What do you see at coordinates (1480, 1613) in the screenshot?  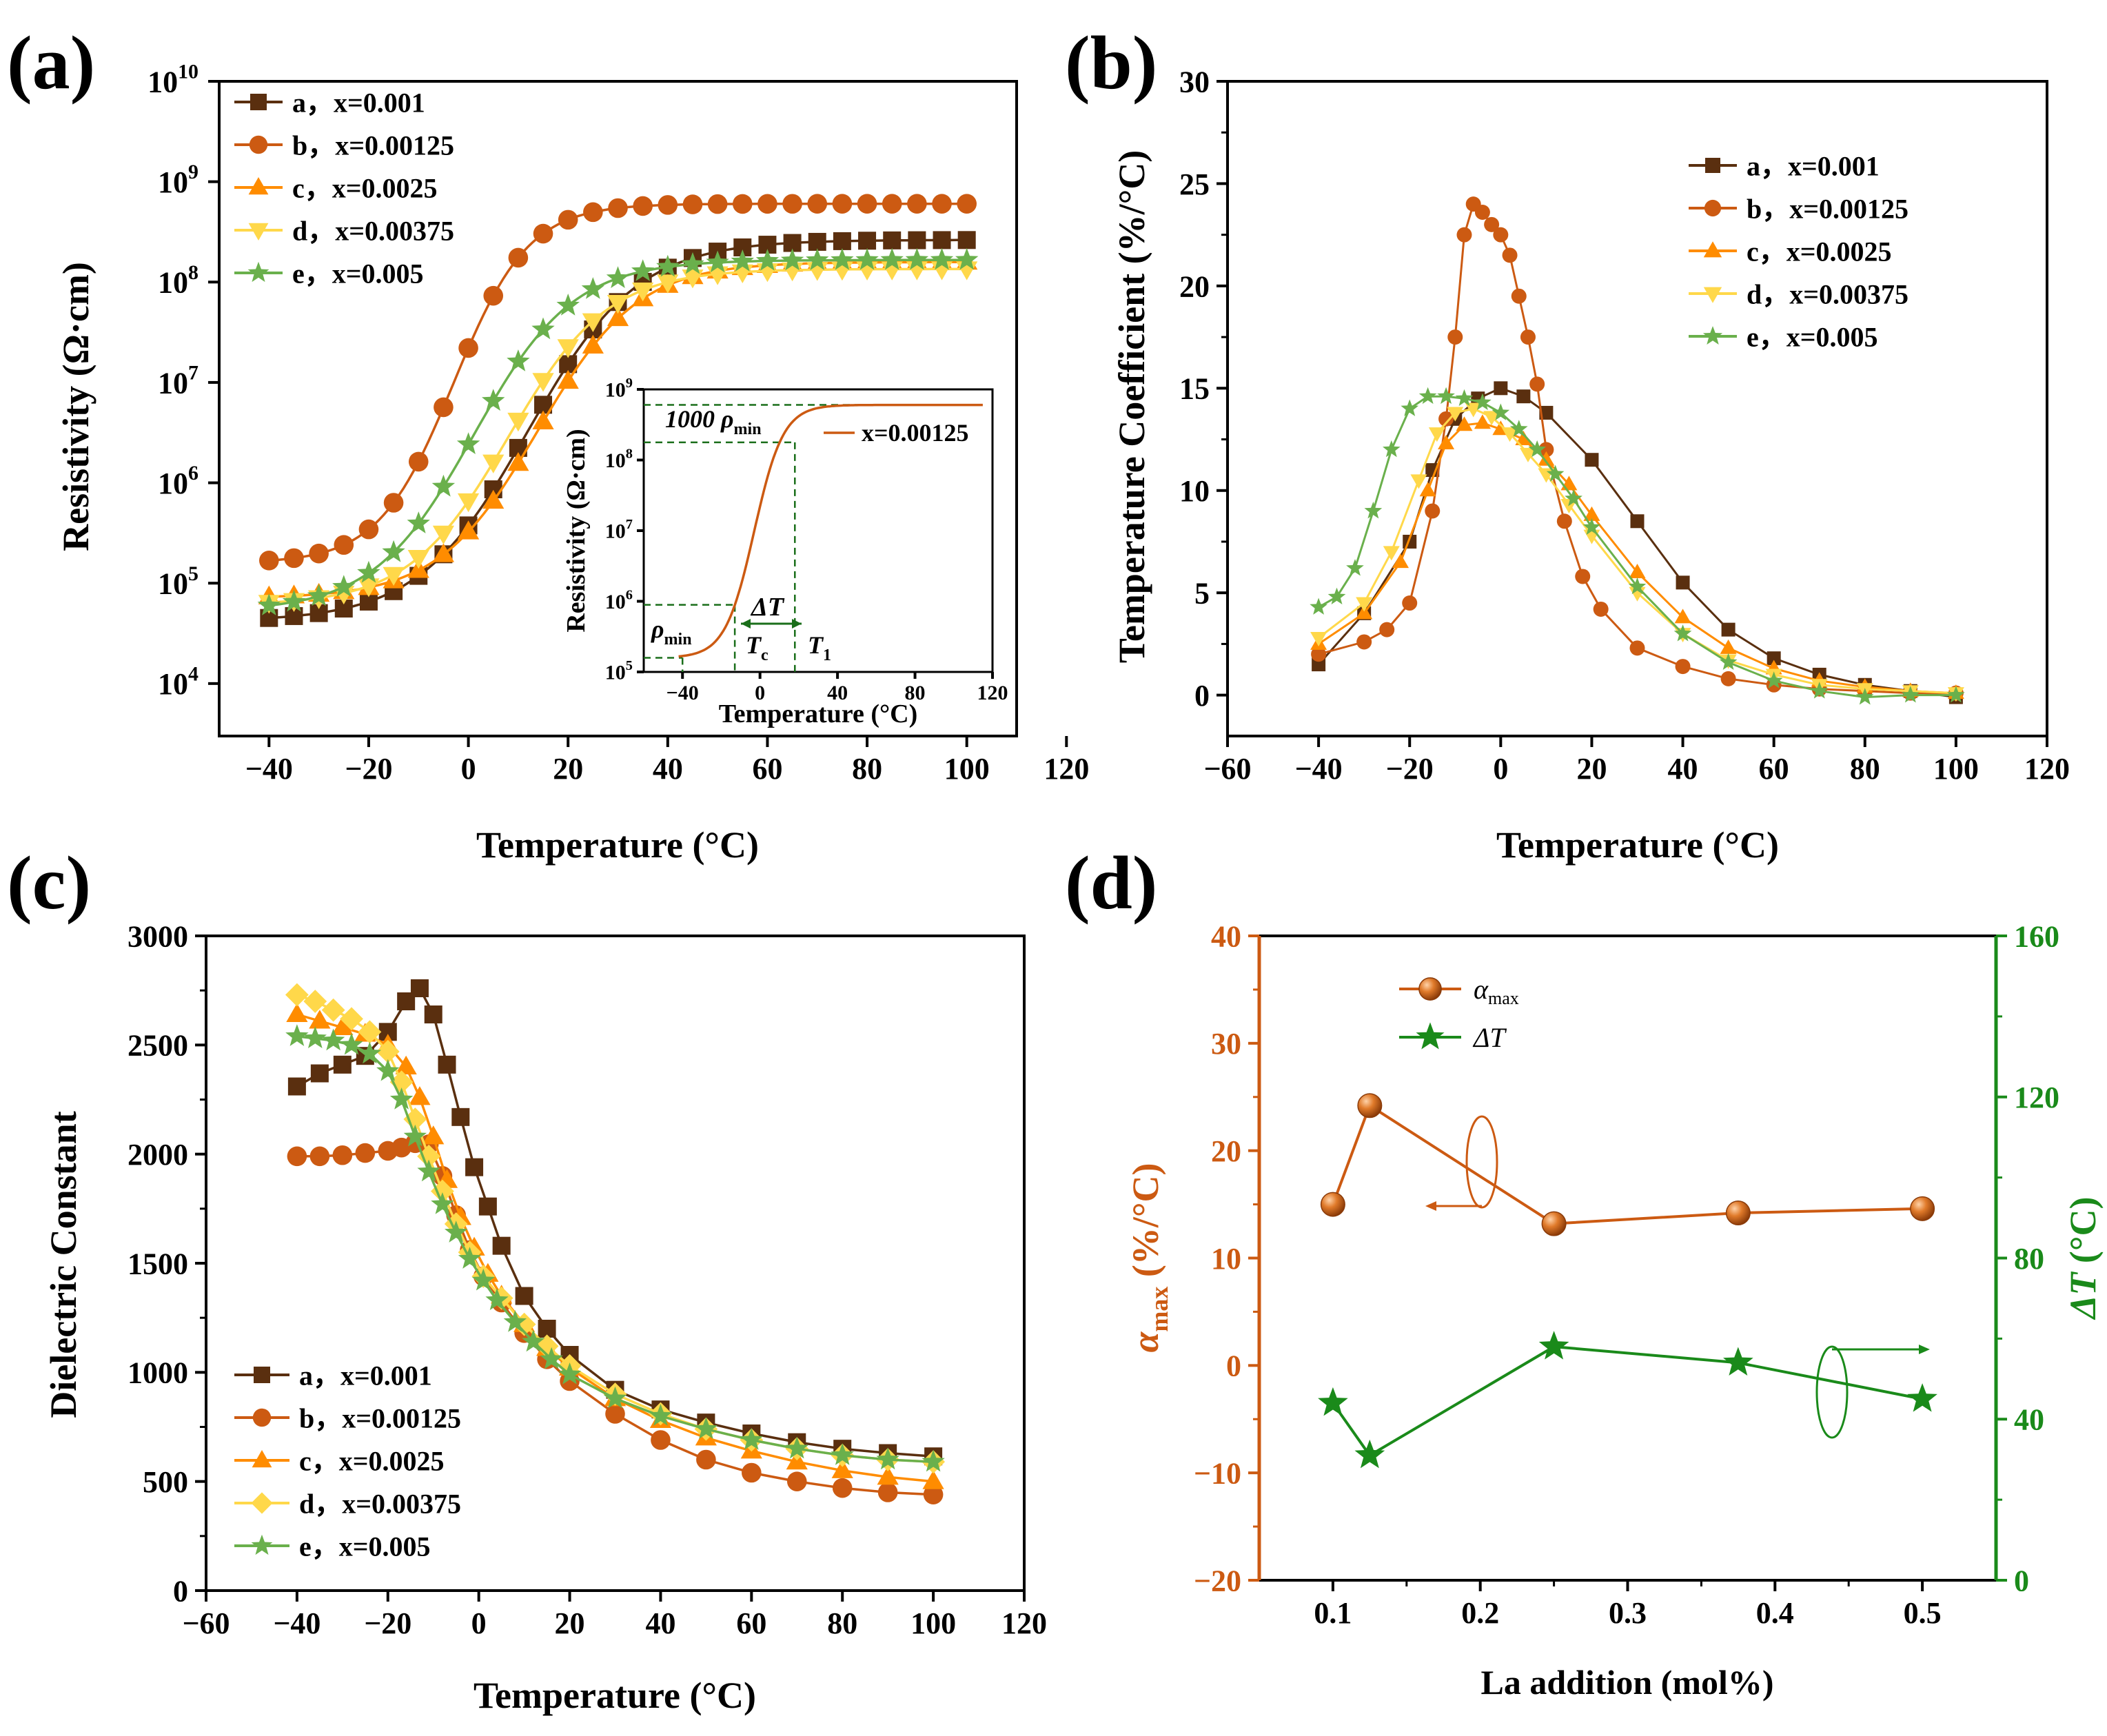 I see `panel-d-x-tick-label: 0.2` at bounding box center [1480, 1613].